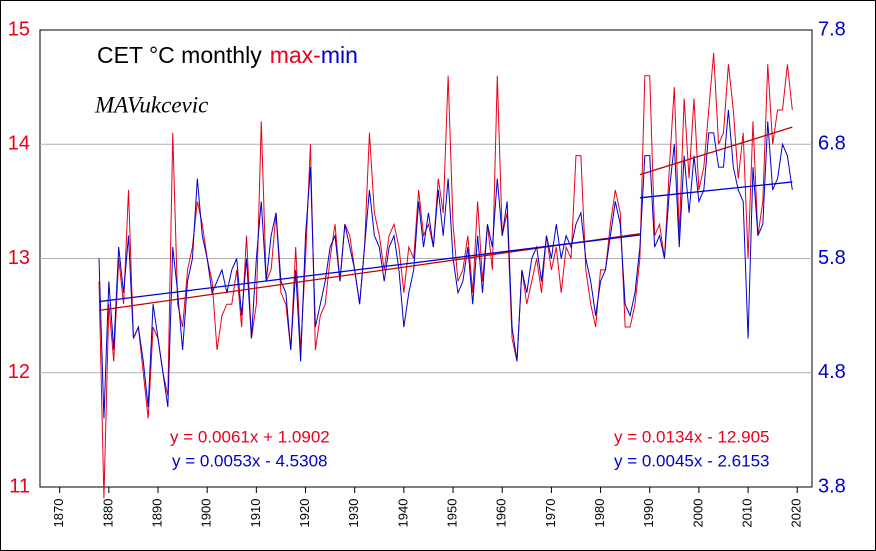 The image size is (876, 551). Describe the element at coordinates (255, 513) in the screenshot. I see `x-tick-label: 1910` at that location.